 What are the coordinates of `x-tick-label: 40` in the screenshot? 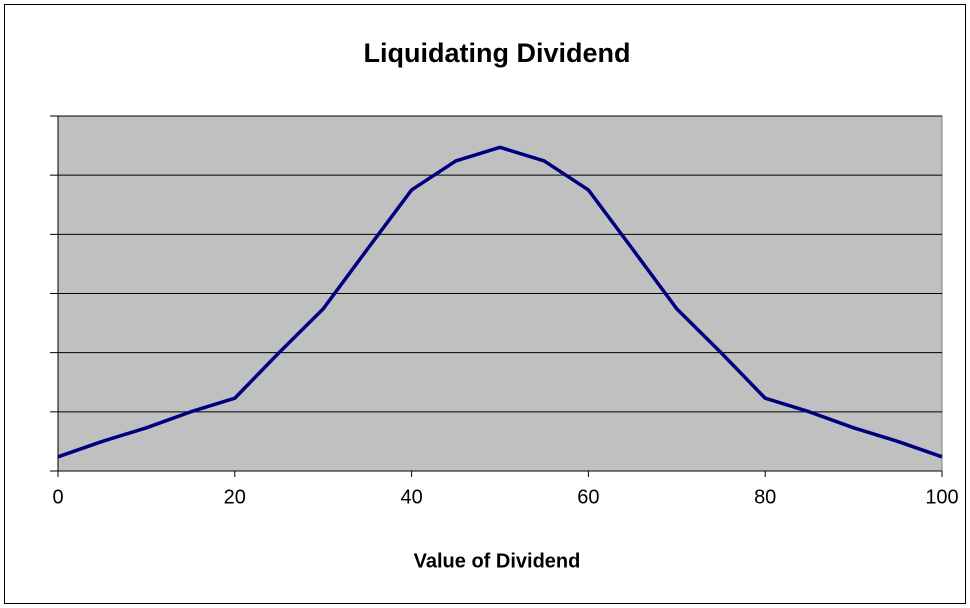 It's located at (411, 497).